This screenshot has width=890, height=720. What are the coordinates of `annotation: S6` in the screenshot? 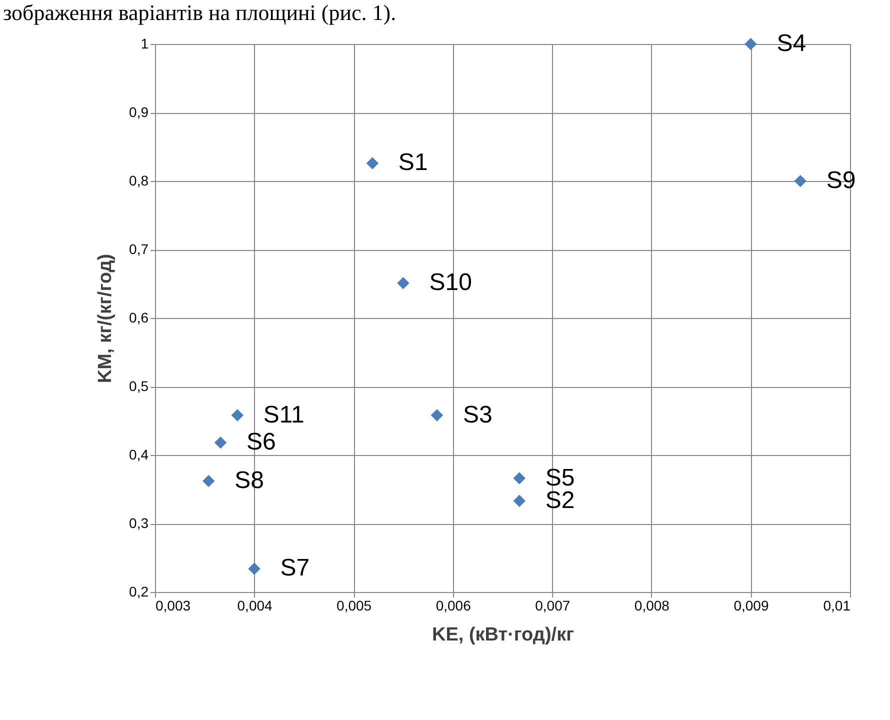 It's located at (261, 442).